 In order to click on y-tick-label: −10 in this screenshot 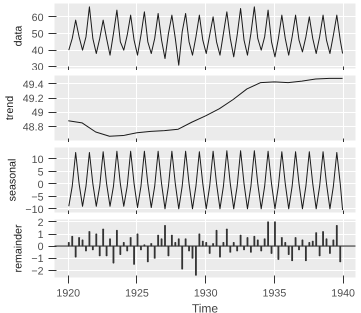, I will do `click(34, 210)`.